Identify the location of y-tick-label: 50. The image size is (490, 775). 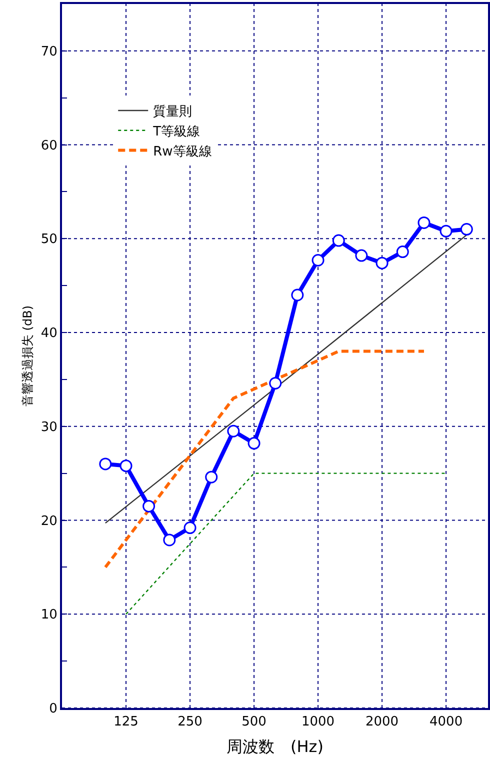
(49, 240).